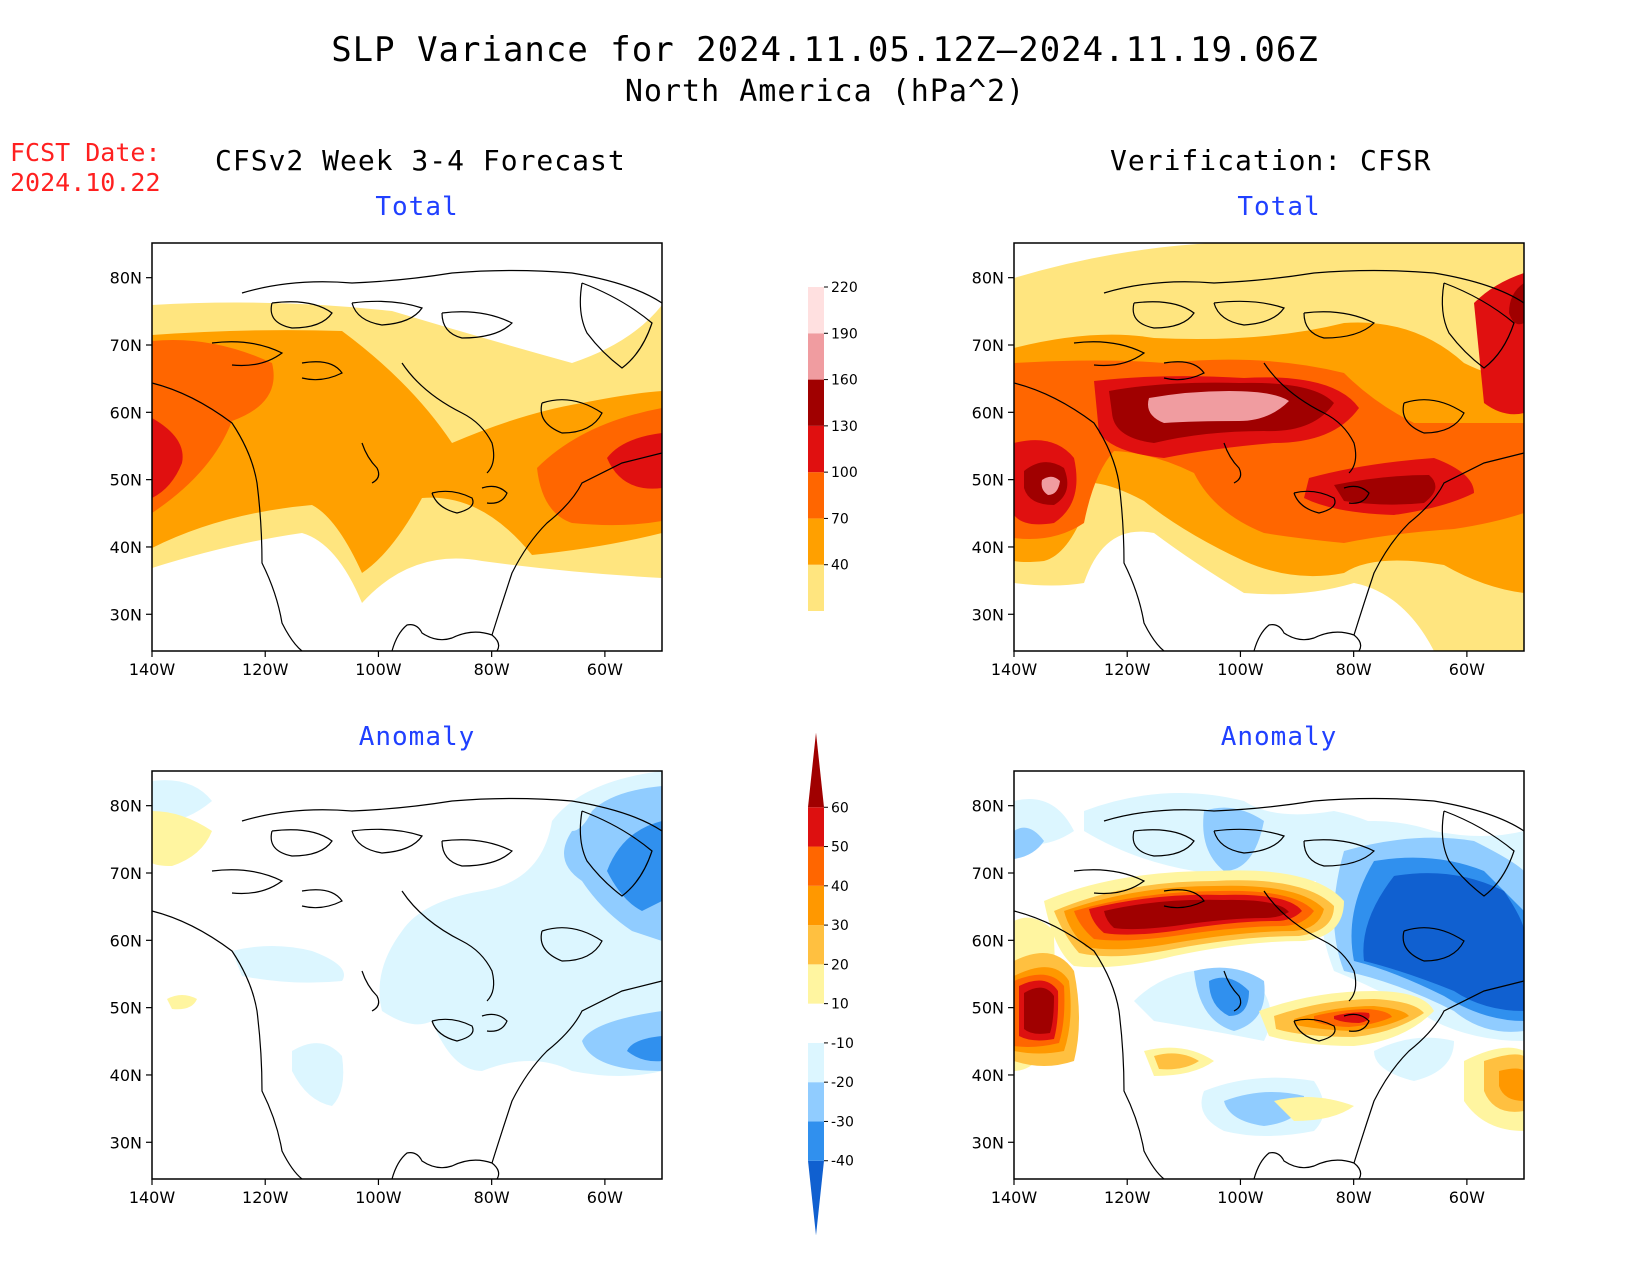  Describe the element at coordinates (417, 207) in the screenshot. I see `panel-title-forecast-total: Total` at that location.